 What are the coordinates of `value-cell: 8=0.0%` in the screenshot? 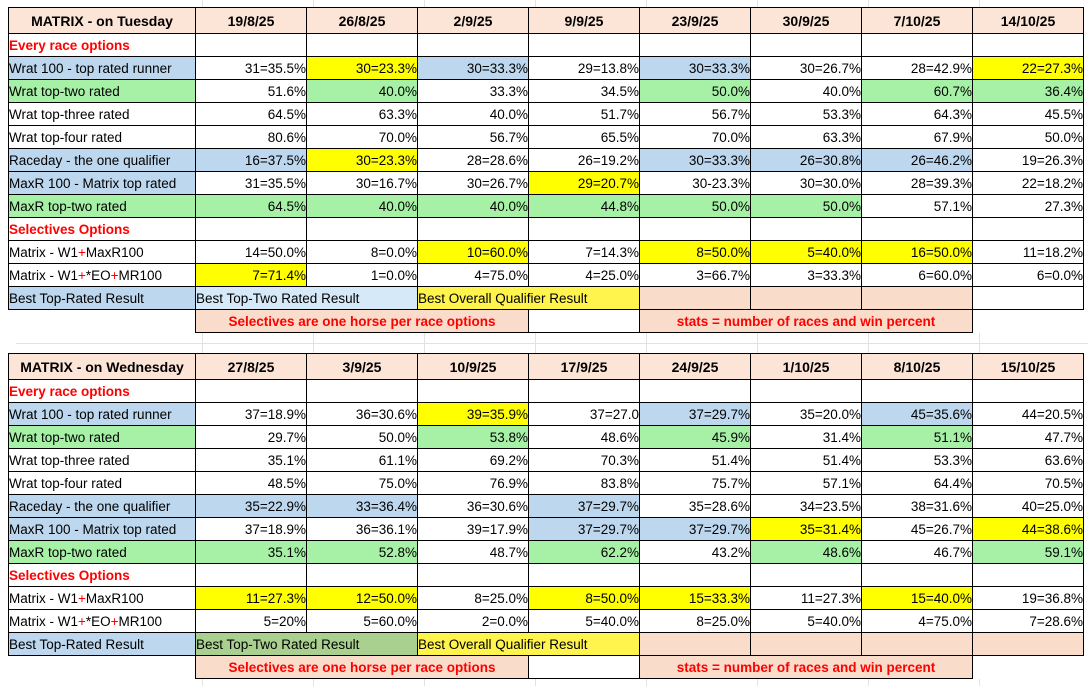 It's located at (362, 252).